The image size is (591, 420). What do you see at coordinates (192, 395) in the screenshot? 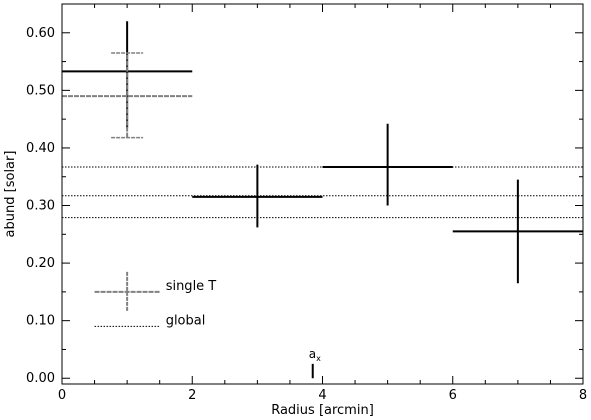
I see `x-tick-label: 2` at bounding box center [192, 395].